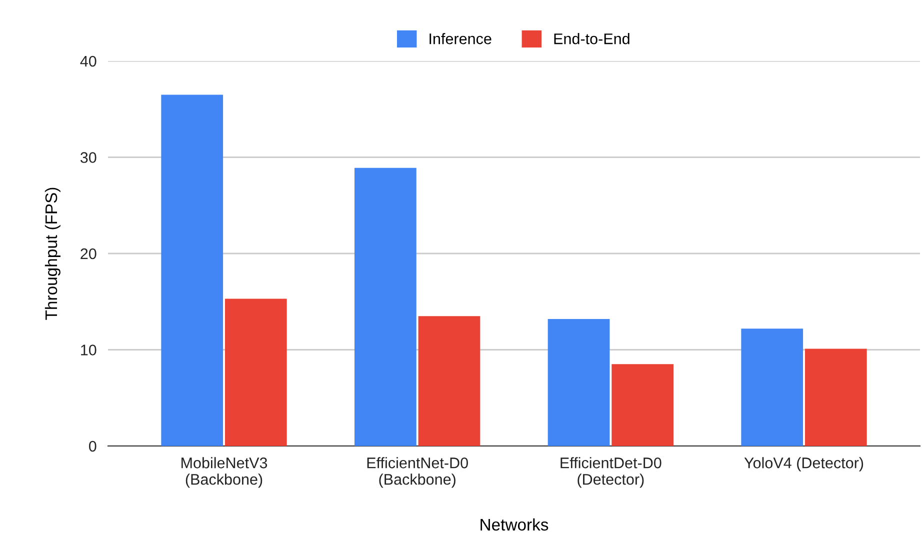 The width and height of the screenshot is (922, 554). Describe the element at coordinates (514, 524) in the screenshot. I see `x-axis-title: Networks` at that location.